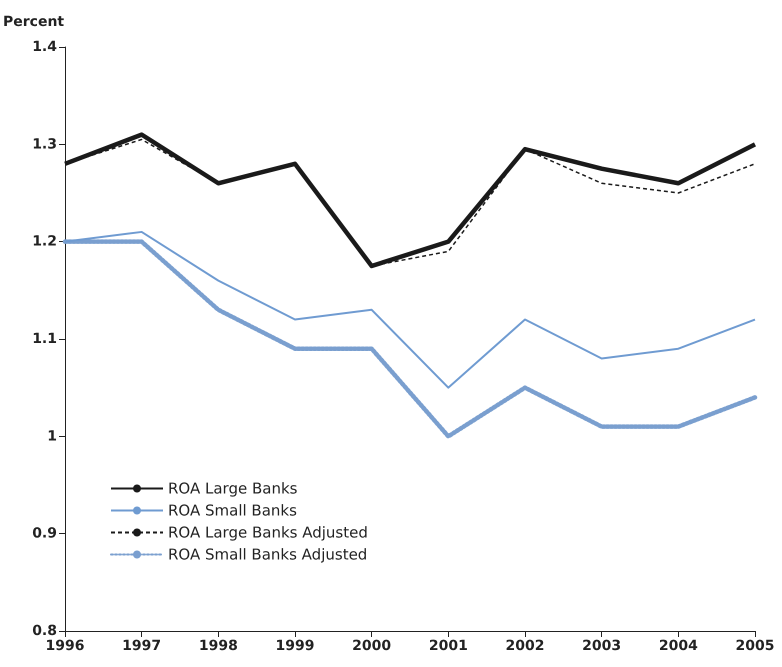 The image size is (782, 667). I want to click on legend-label: ROA Small Banks Adjusted, so click(268, 555).